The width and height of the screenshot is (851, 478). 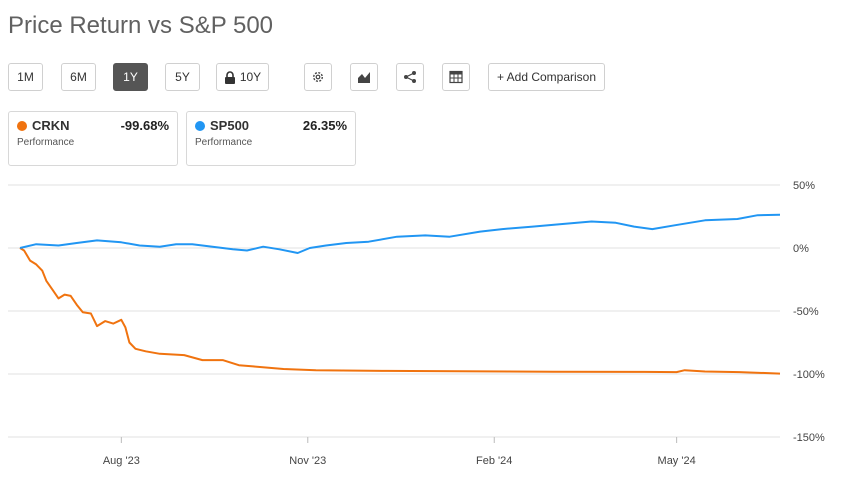 I want to click on x-tick-label: Feb '24, so click(x=494, y=461).